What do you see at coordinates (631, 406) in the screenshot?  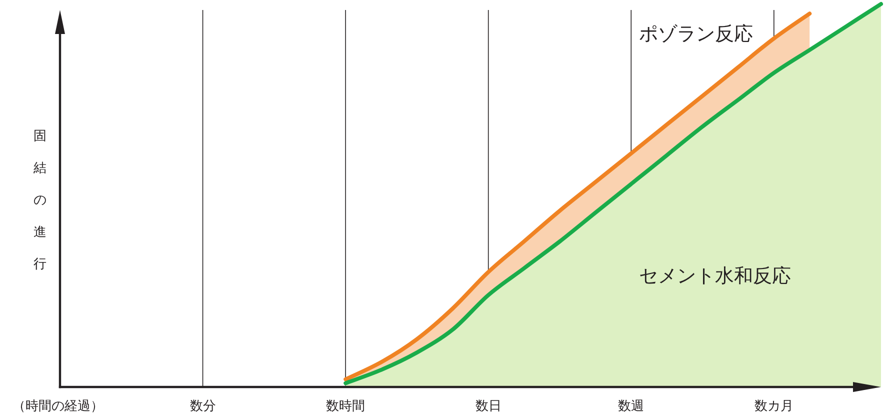 I see `x-tick-label: 数週` at bounding box center [631, 406].